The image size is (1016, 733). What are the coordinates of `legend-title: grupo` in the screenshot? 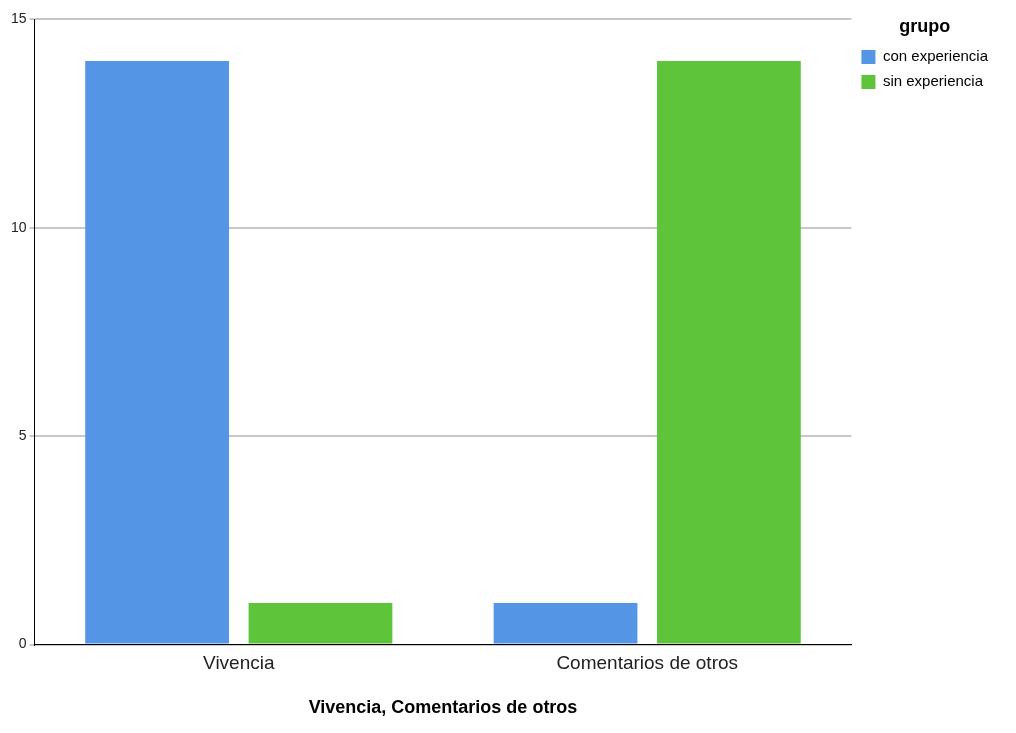 It's located at (925, 25).